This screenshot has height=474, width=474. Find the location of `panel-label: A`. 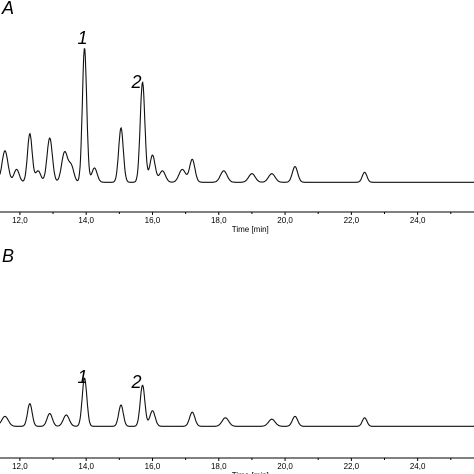

panel-label: A is located at coordinates (7, 9).